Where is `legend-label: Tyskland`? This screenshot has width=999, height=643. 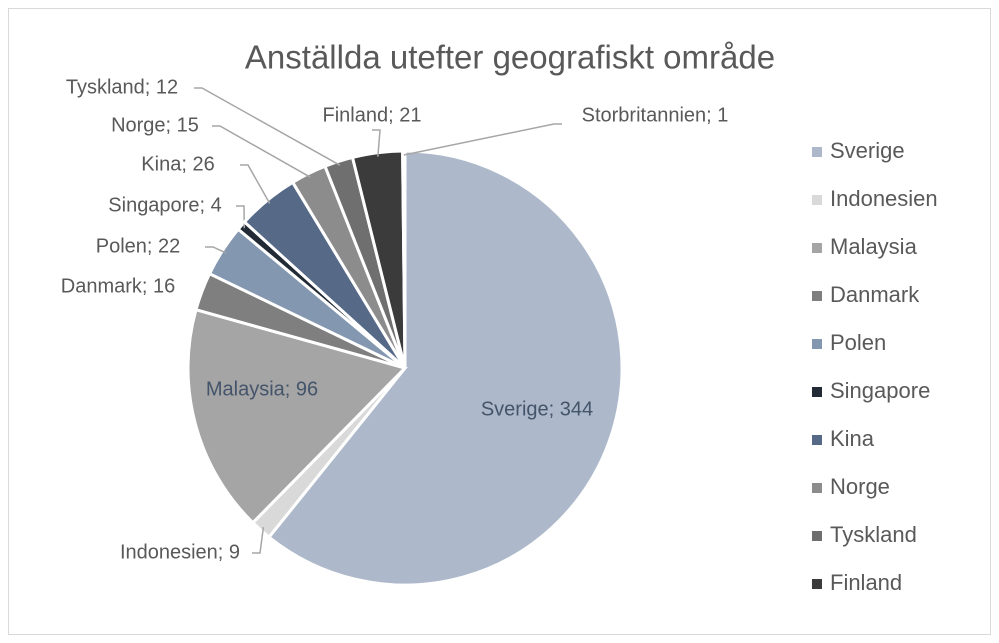
legend-label: Tyskland is located at coordinates (873, 534).